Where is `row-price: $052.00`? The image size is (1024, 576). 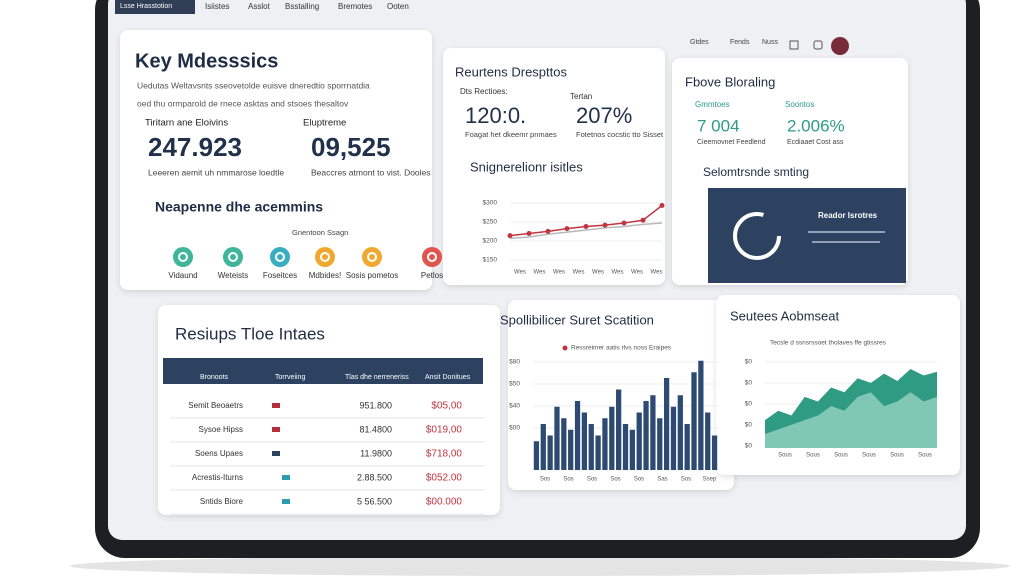 row-price: $052.00 is located at coordinates (444, 478).